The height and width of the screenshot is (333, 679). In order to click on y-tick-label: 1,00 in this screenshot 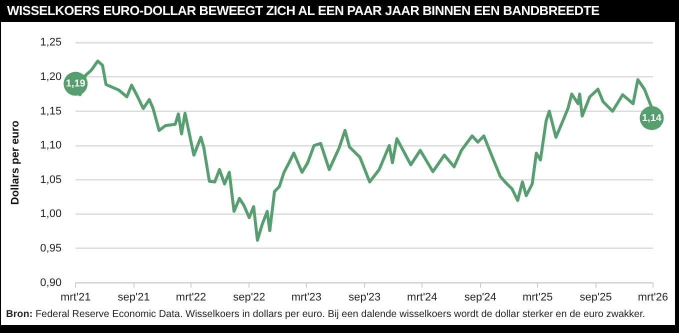, I will do `click(51, 214)`.